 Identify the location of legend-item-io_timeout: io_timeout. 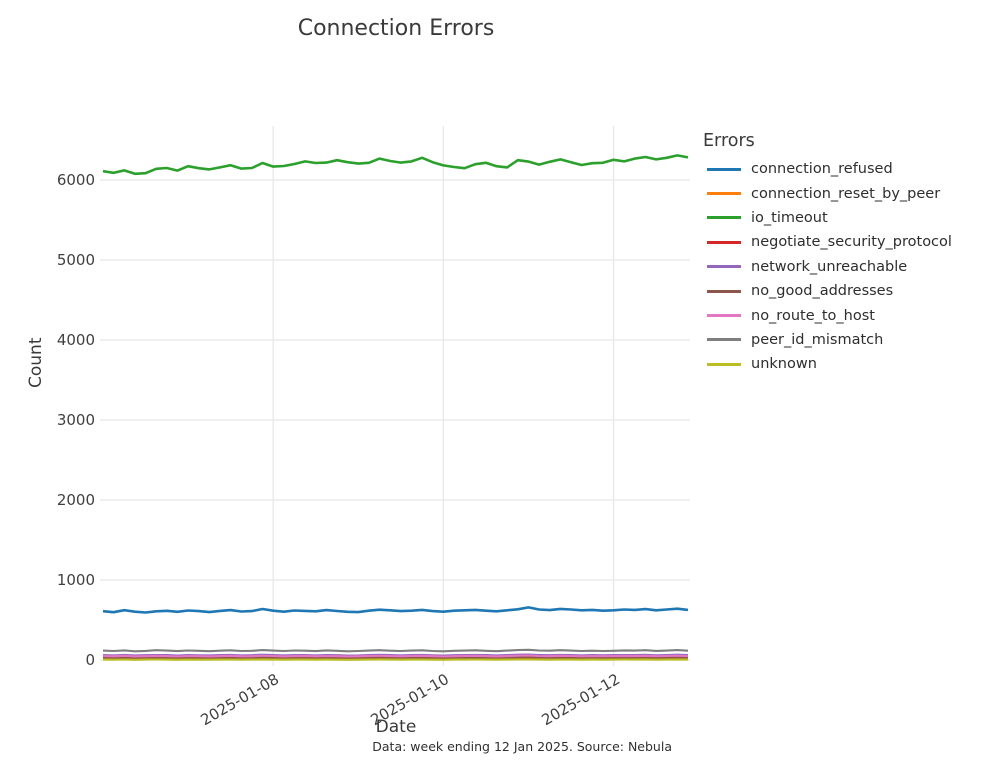
(845, 218).